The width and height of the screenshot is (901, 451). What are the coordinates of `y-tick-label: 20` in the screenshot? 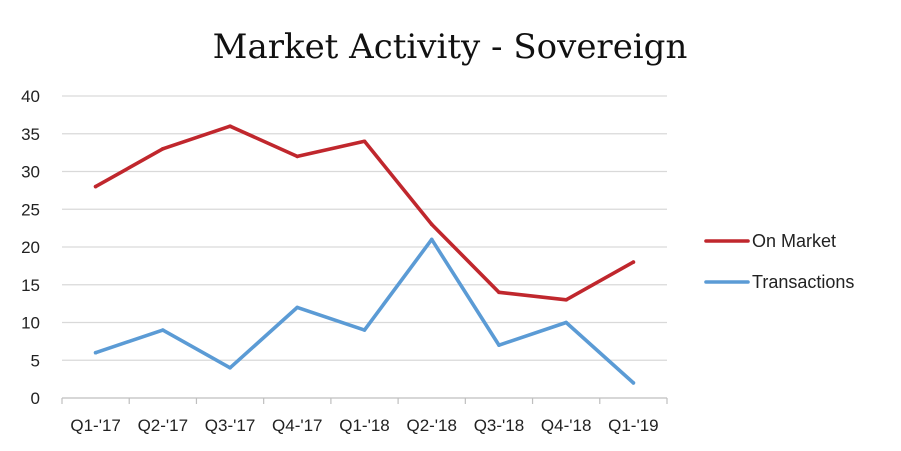 It's located at (30, 247).